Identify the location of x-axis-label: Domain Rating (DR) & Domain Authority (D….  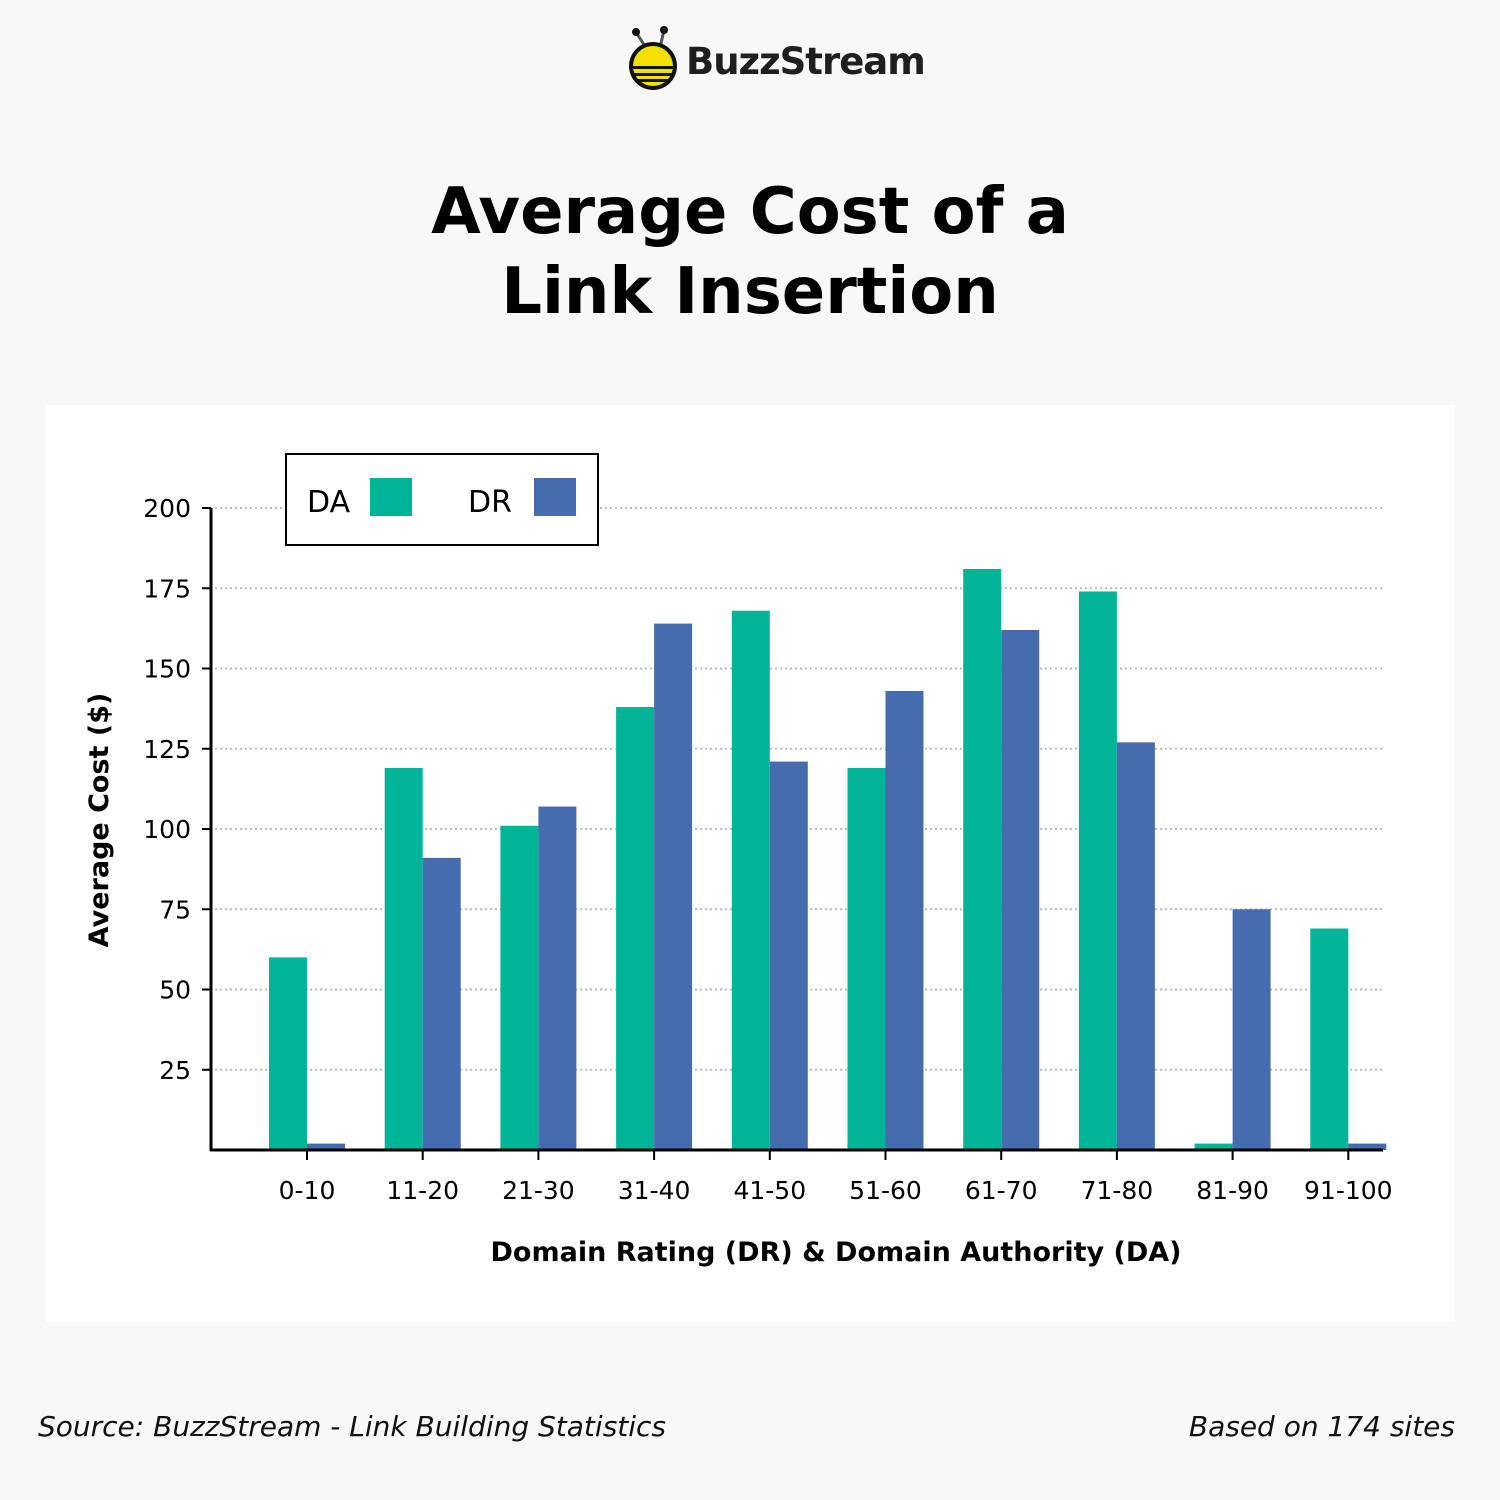
(836, 1252).